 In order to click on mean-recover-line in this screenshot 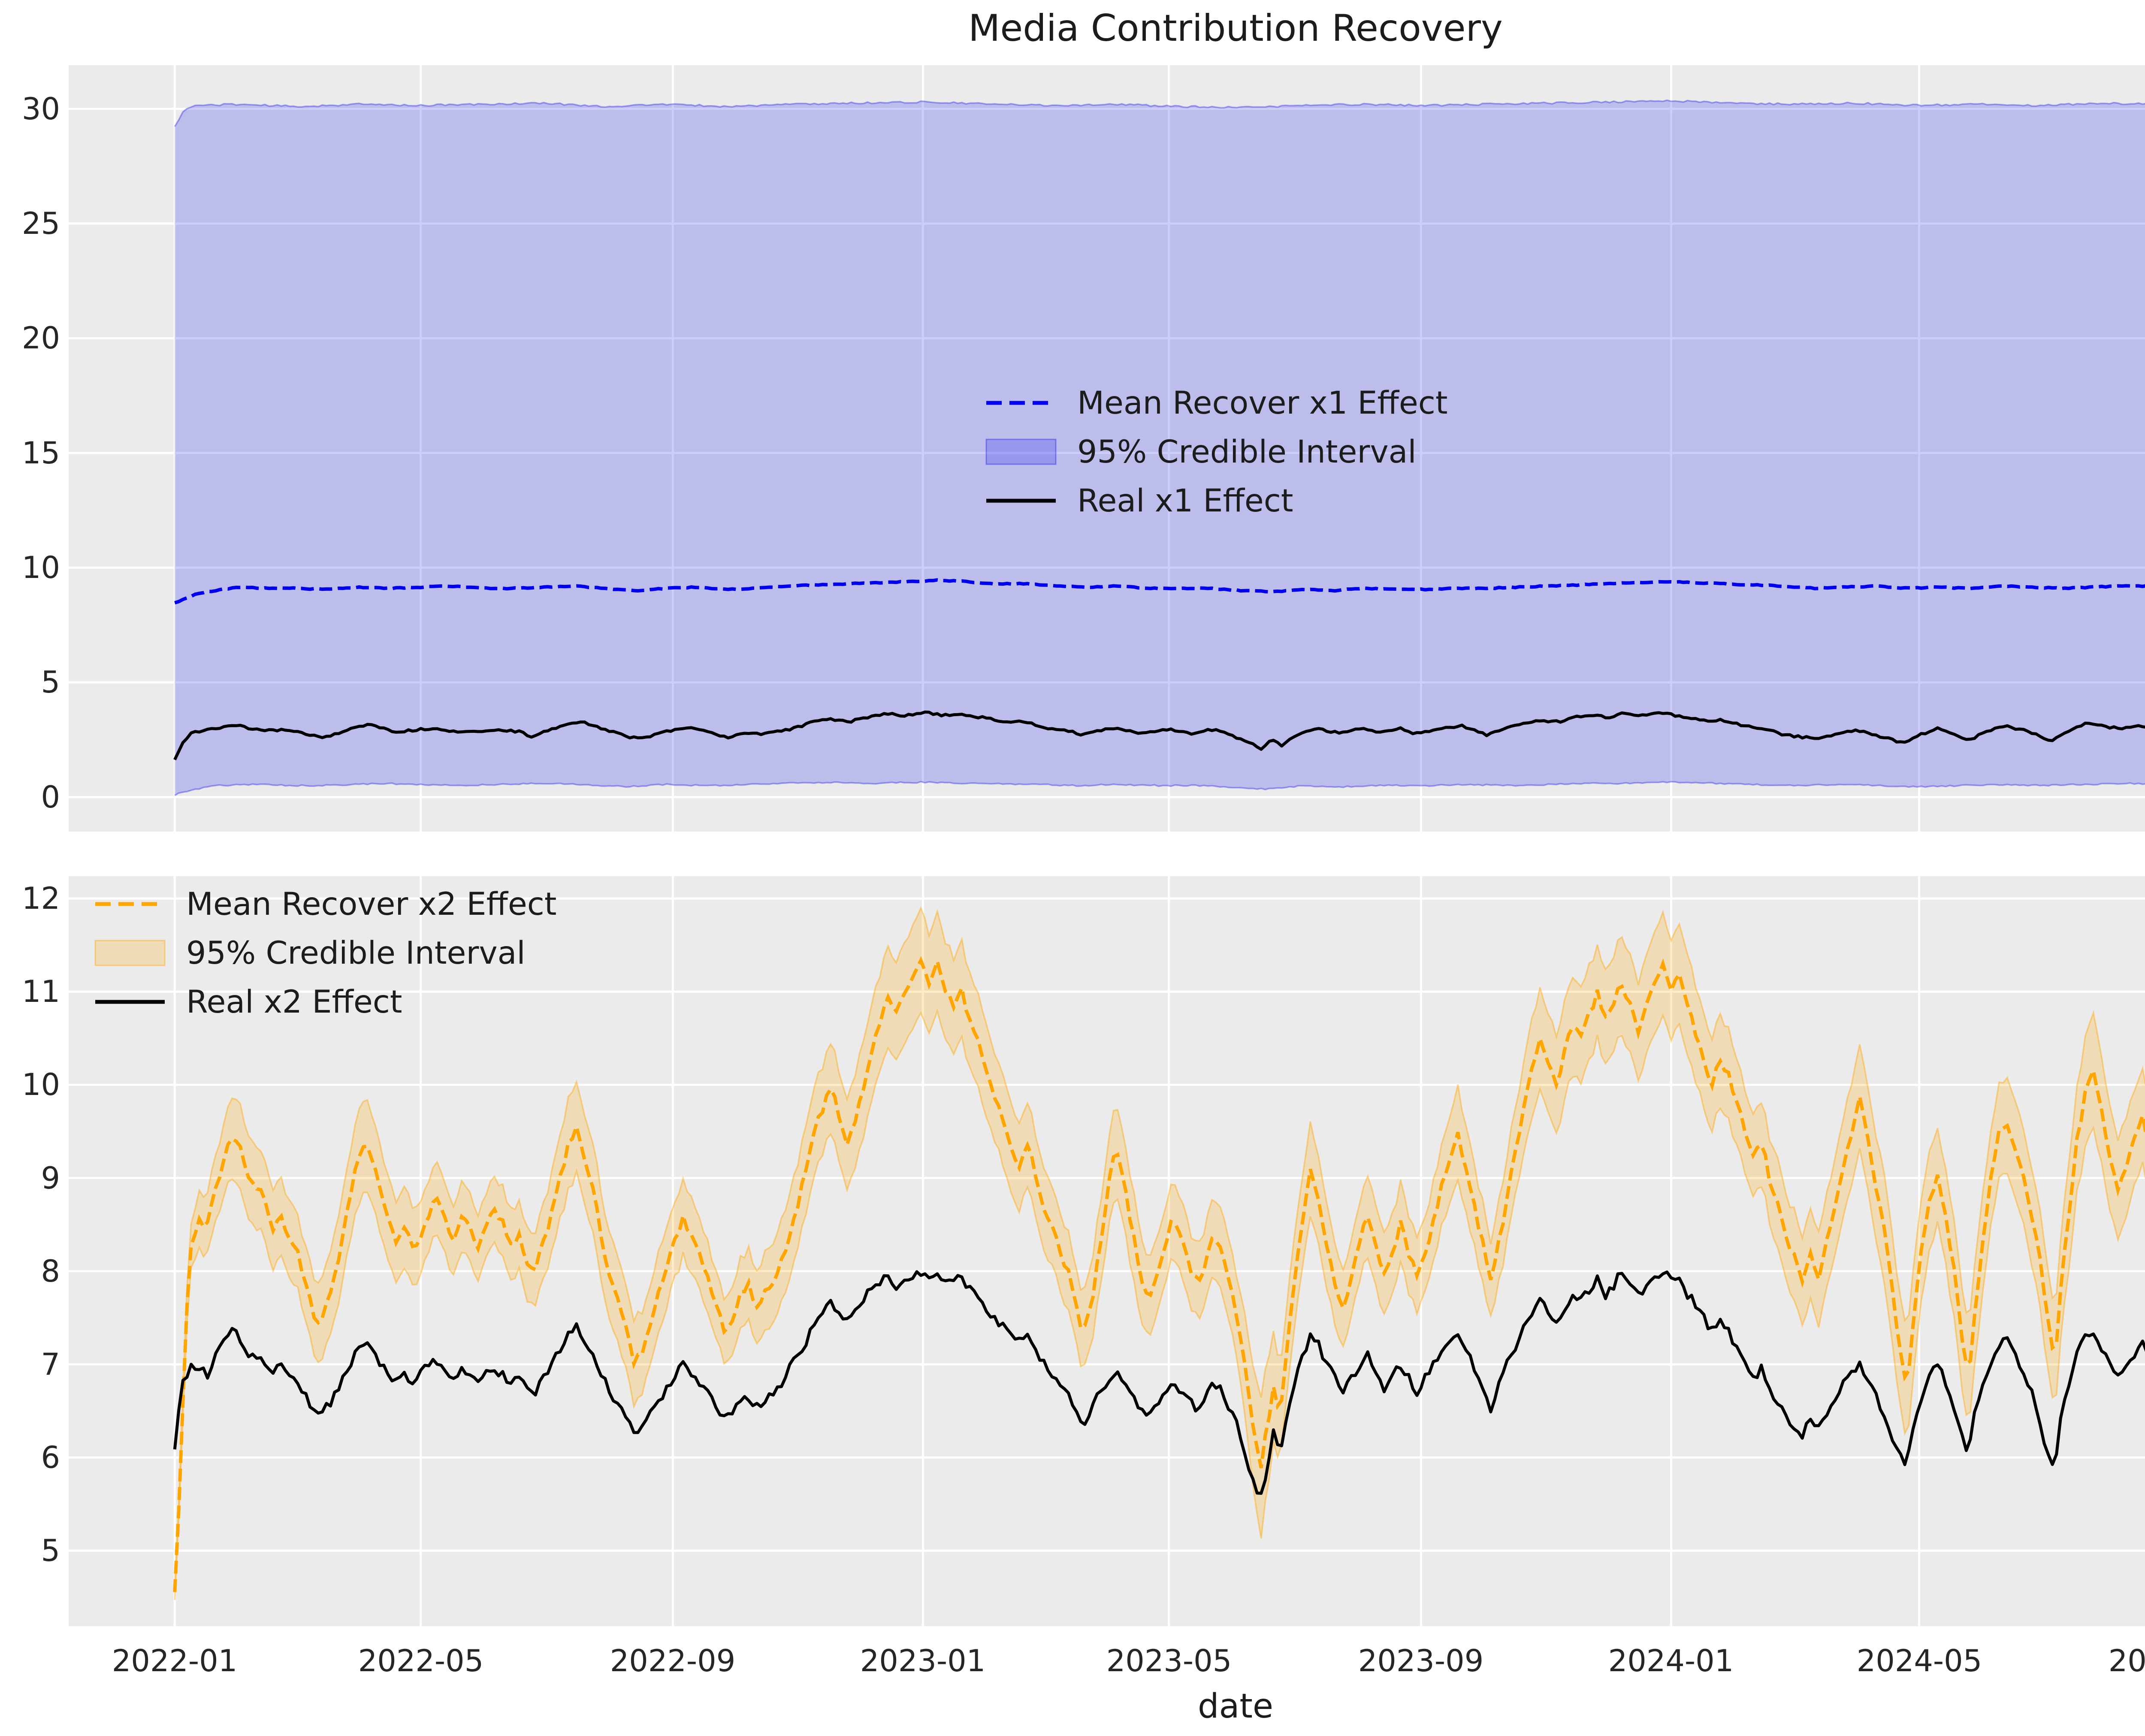, I will do `click(1159, 591)`.